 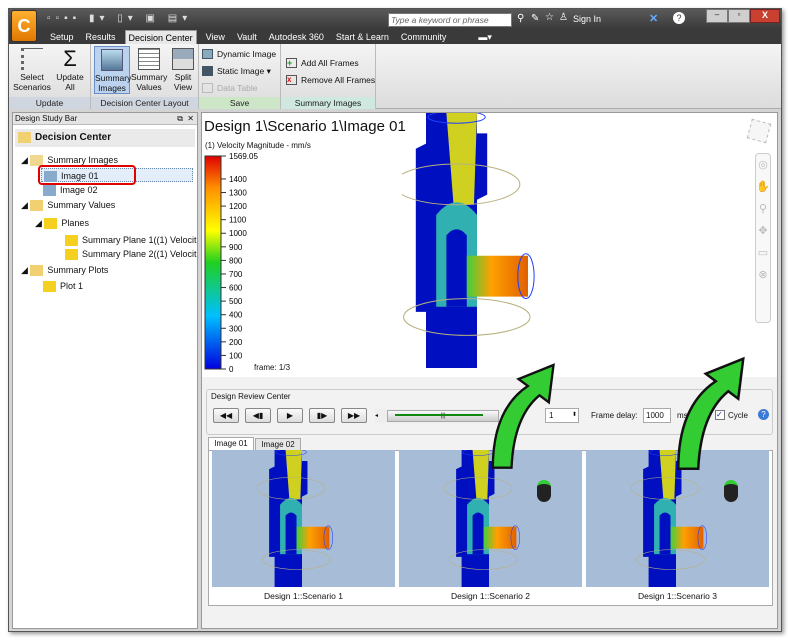 I want to click on orbit-icon: ✥, so click(x=763, y=231).